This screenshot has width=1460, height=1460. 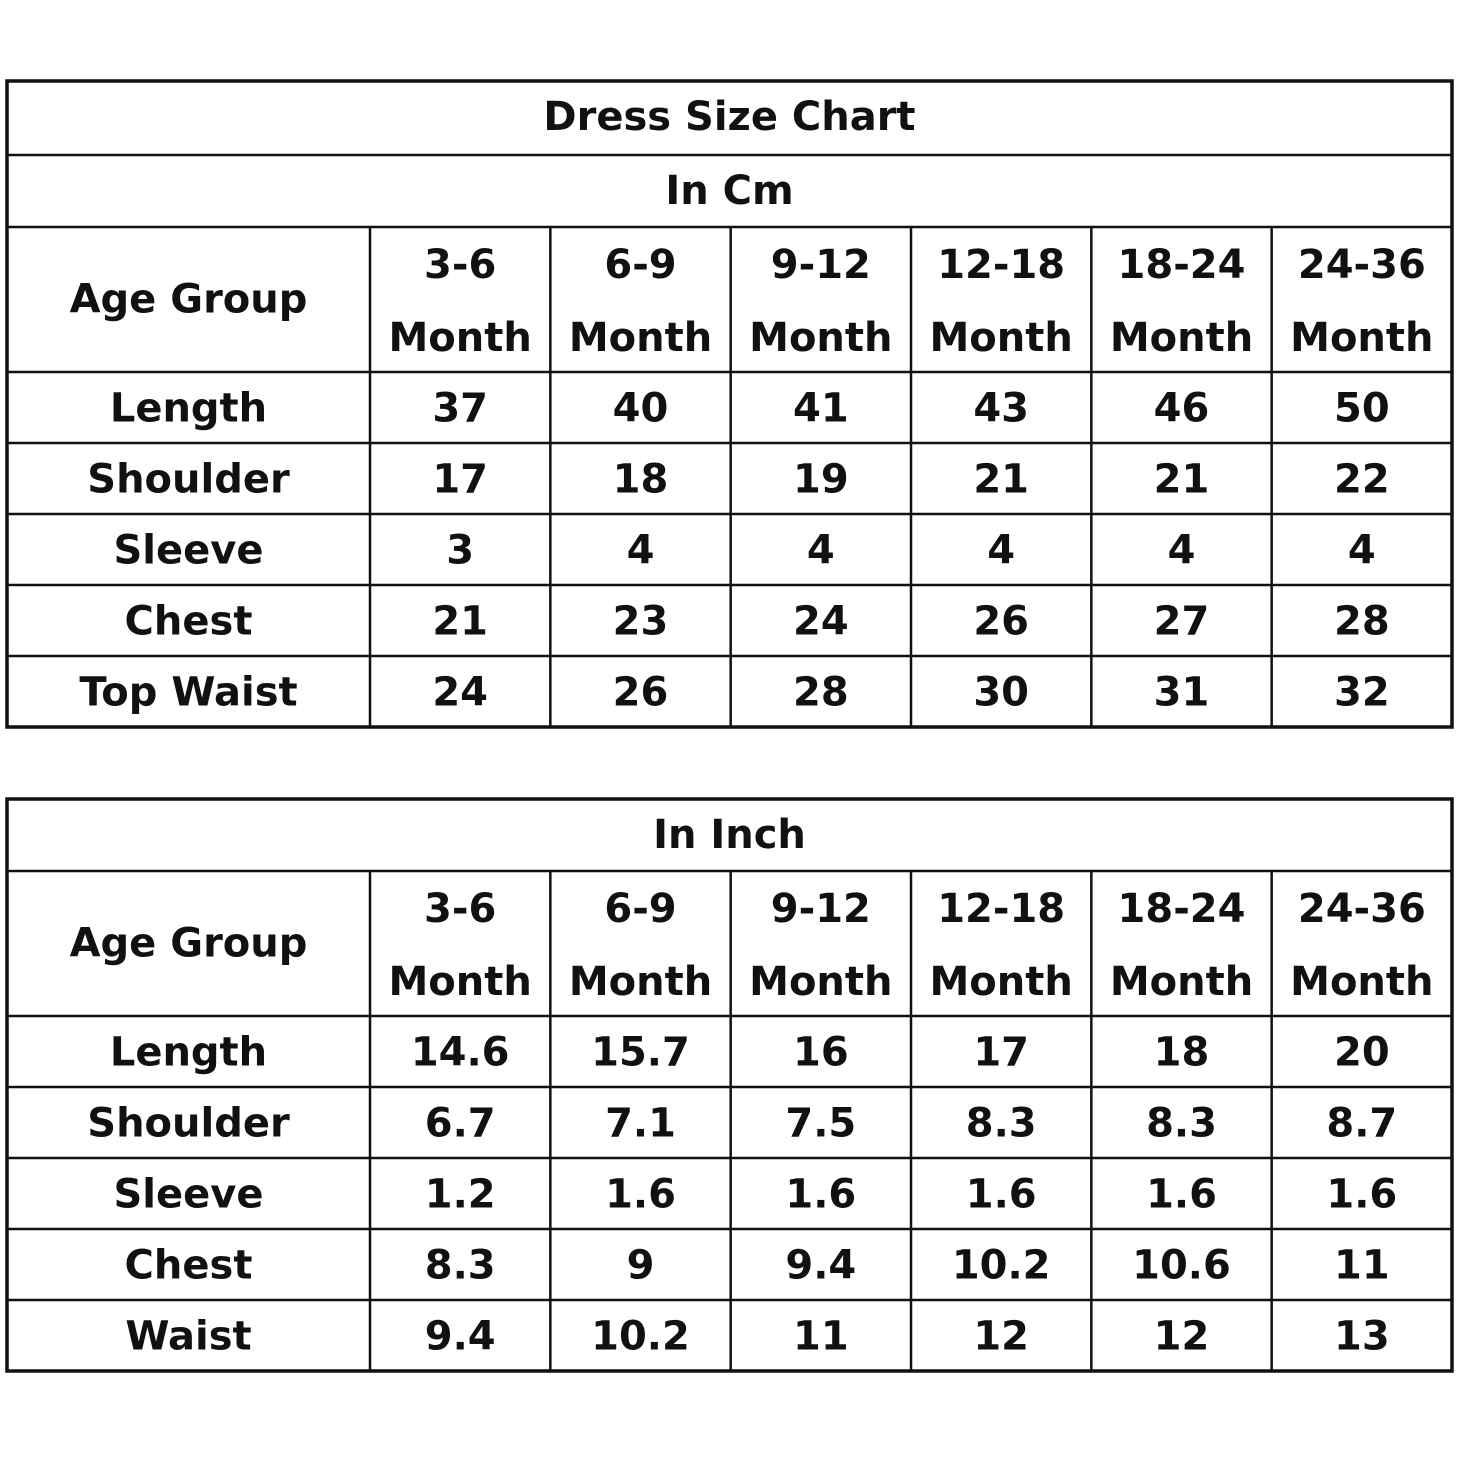 What do you see at coordinates (729, 191) in the screenshot?
I see `unit-heading: In Cm` at bounding box center [729, 191].